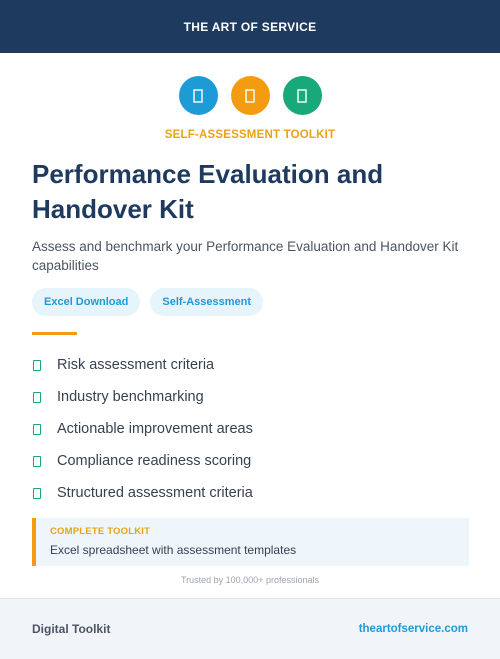  I want to click on footer: Digital Toolkit theartofservice.com, so click(250, 628).